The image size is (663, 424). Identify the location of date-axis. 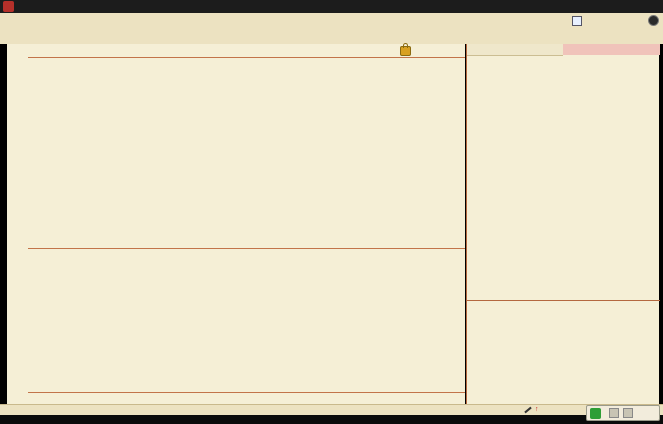
(246, 253).